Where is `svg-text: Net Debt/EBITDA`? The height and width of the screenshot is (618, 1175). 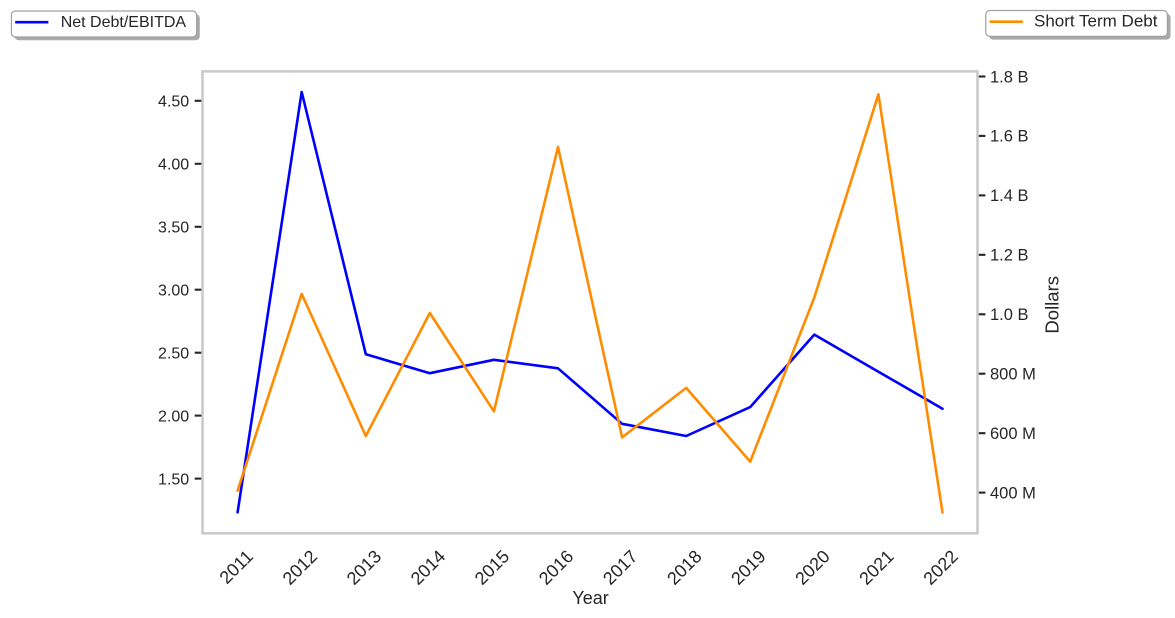 svg-text: Net Debt/EBITDA is located at coordinates (124, 22).